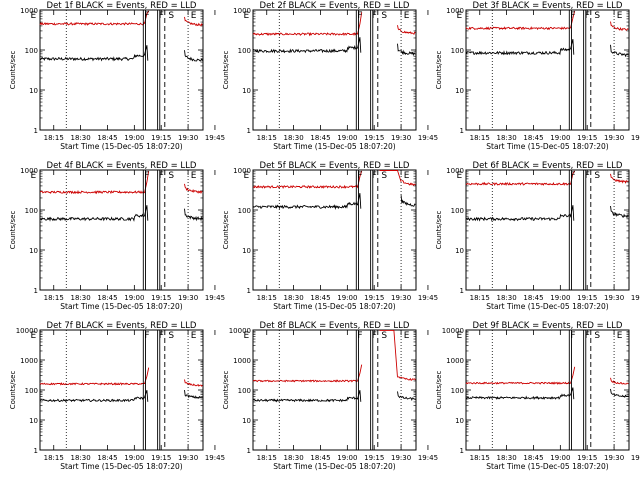 The image size is (640, 480). What do you see at coordinates (122, 326) in the screenshot?
I see `panel-title: Det 7f BLACK = Events, RED = LLD` at bounding box center [122, 326].